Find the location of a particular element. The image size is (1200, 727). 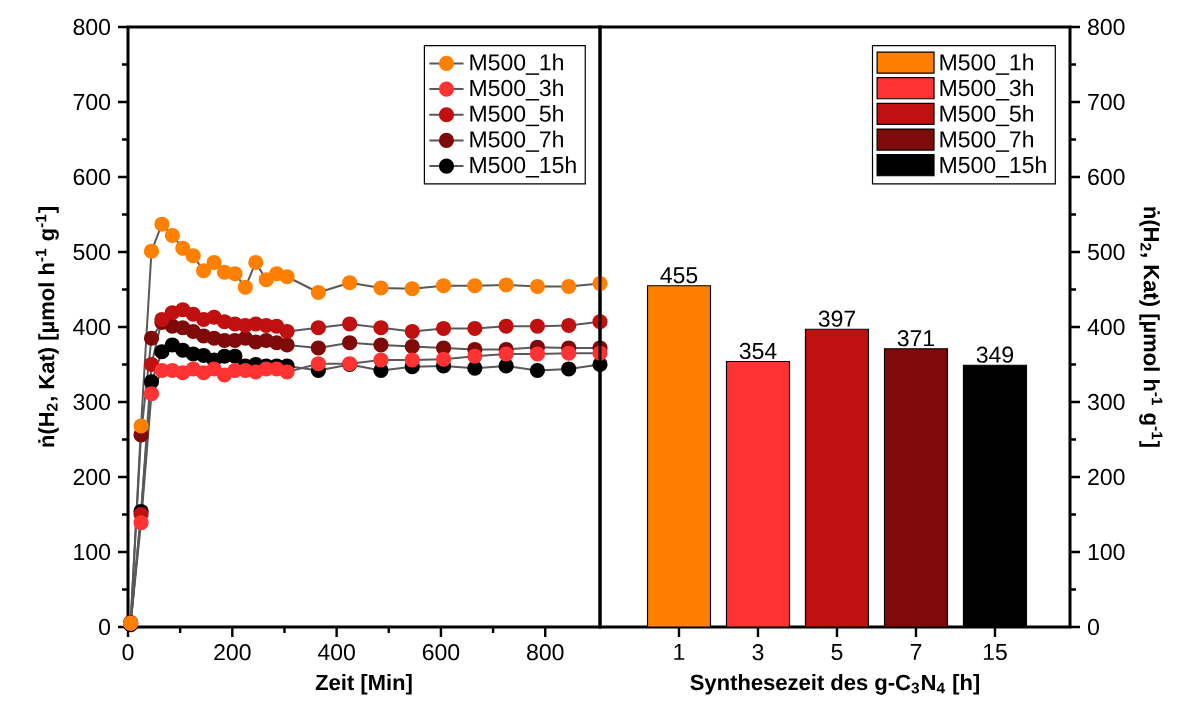

data-label: 397 is located at coordinates (836, 318).